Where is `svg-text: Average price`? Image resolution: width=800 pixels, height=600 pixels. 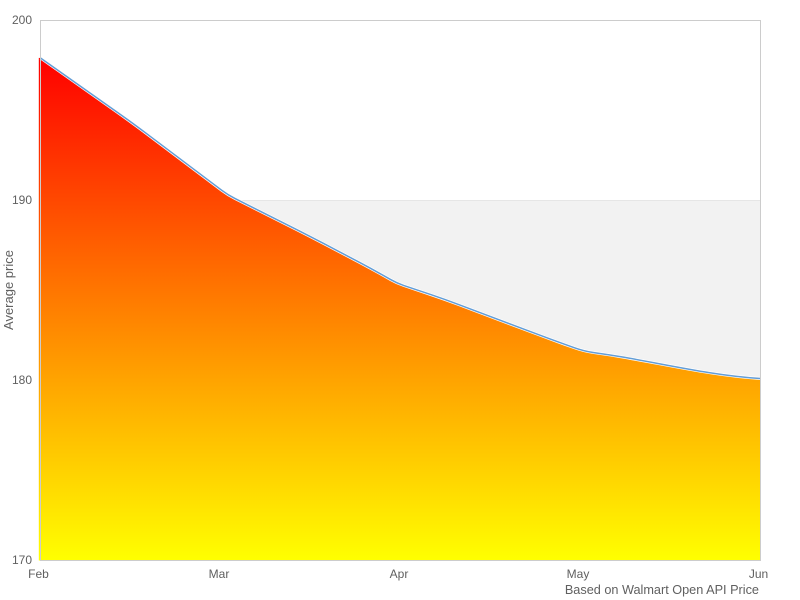 svg-text: Average price is located at coordinates (8, 290).